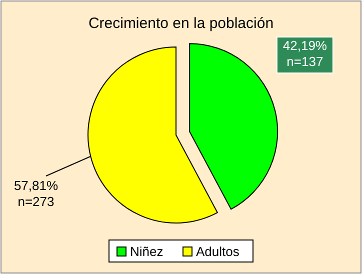  Describe the element at coordinates (218, 251) in the screenshot. I see `legend-label: Adultos` at that location.